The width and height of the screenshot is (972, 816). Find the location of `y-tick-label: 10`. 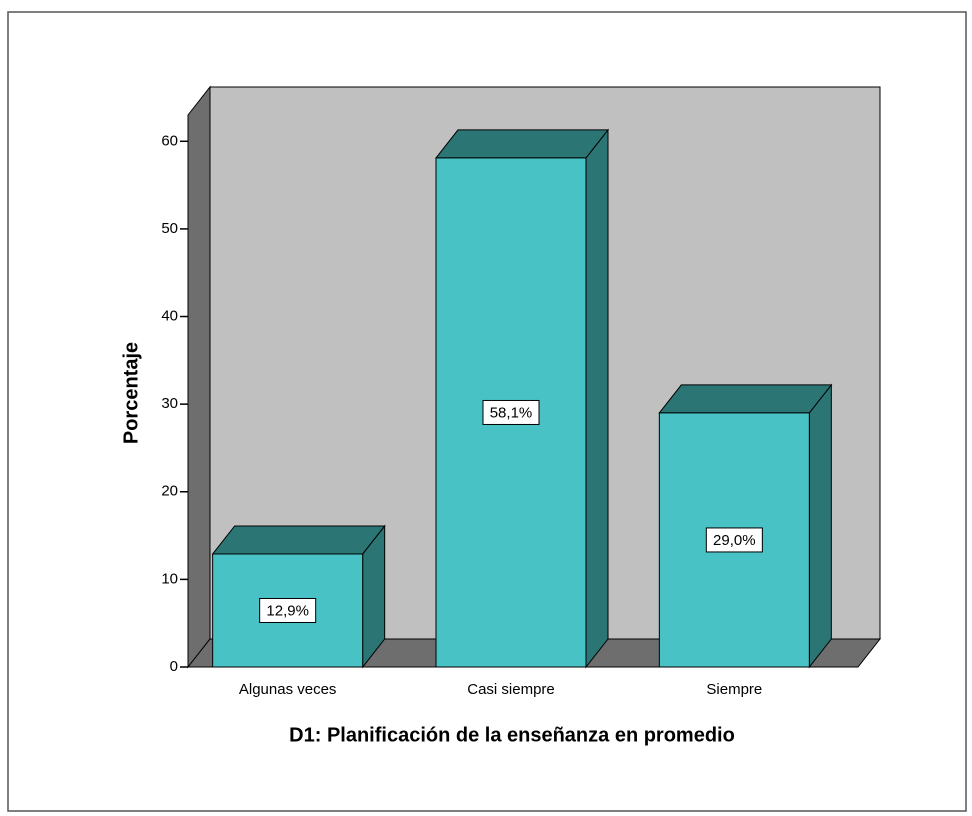

y-tick-label: 10 is located at coordinates (169, 578).